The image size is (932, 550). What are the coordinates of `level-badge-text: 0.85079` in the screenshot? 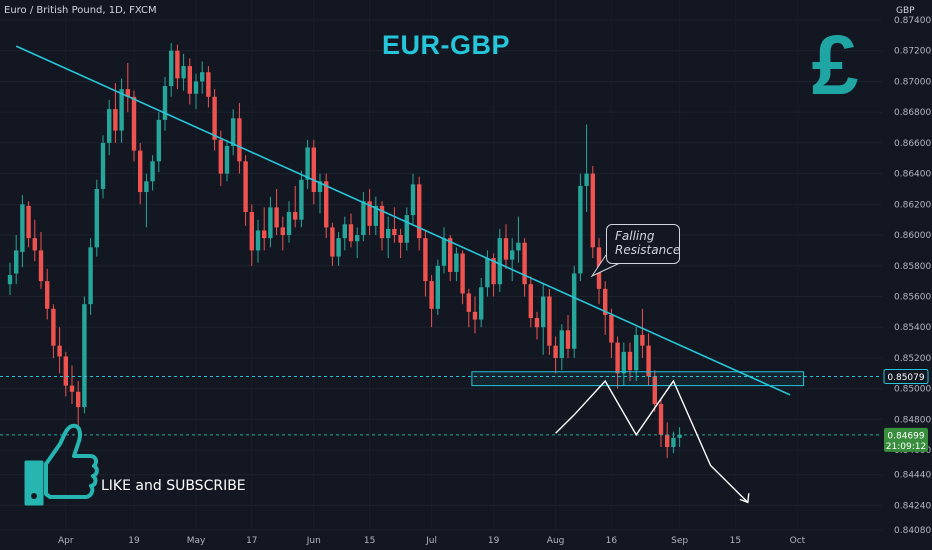 It's located at (905, 378).